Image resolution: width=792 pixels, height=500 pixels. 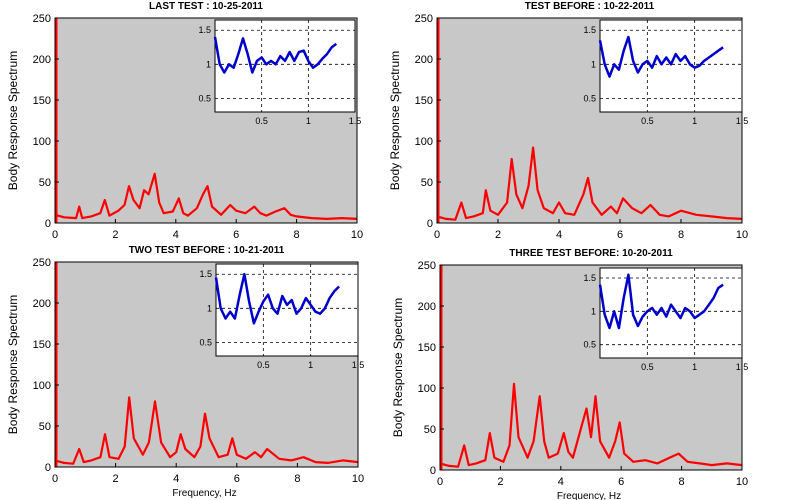 I want to click on chart-title: TEST BEFORE : 10-22-2011, so click(x=590, y=6).